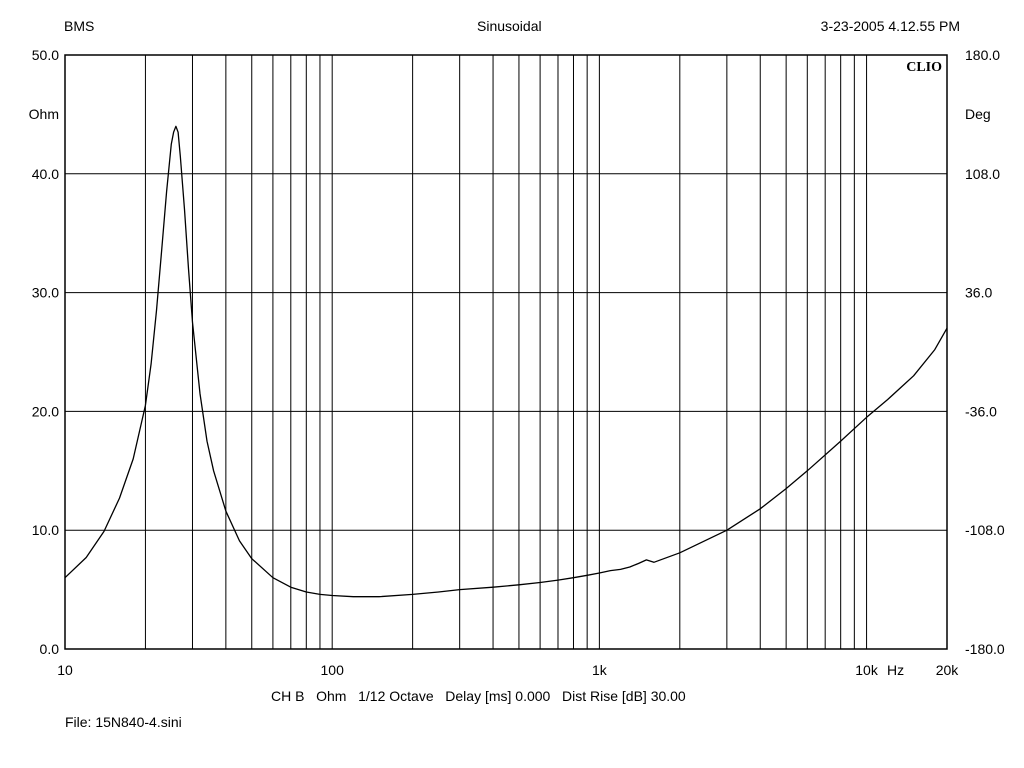  What do you see at coordinates (79, 26) in the screenshot?
I see `header-left: BMS` at bounding box center [79, 26].